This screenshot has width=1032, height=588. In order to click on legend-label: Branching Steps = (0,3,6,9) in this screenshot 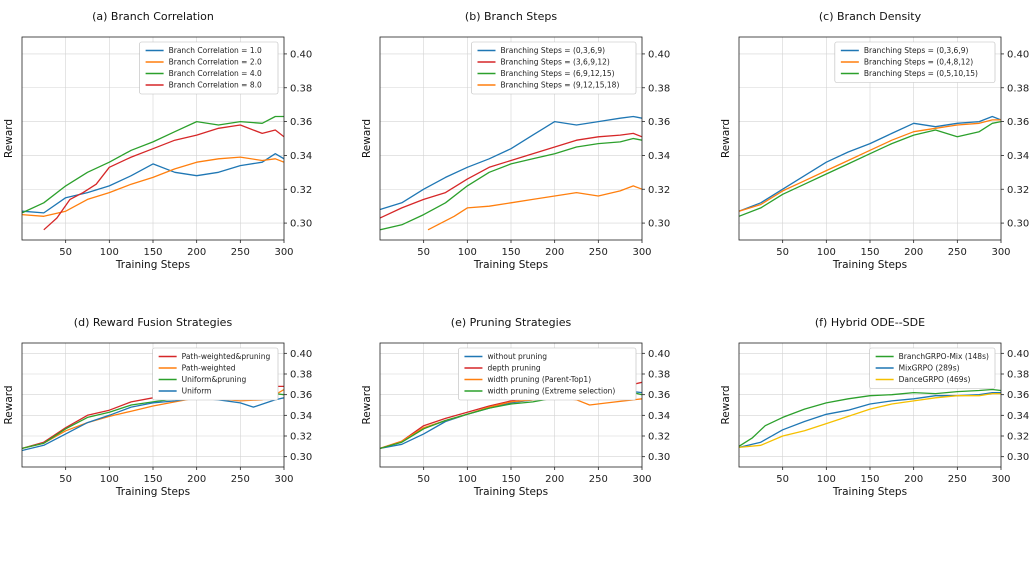, I will do `click(916, 50)`.